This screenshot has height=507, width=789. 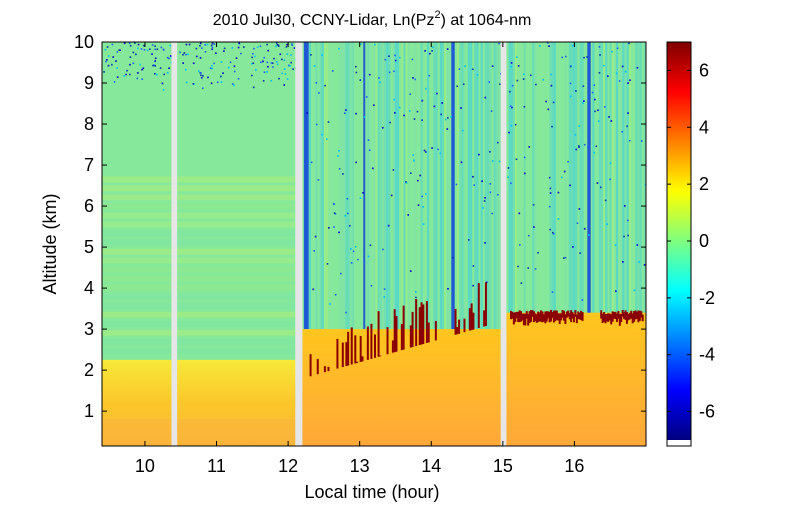 What do you see at coordinates (199, 197) in the screenshot?
I see `troposphere-band` at bounding box center [199, 197].